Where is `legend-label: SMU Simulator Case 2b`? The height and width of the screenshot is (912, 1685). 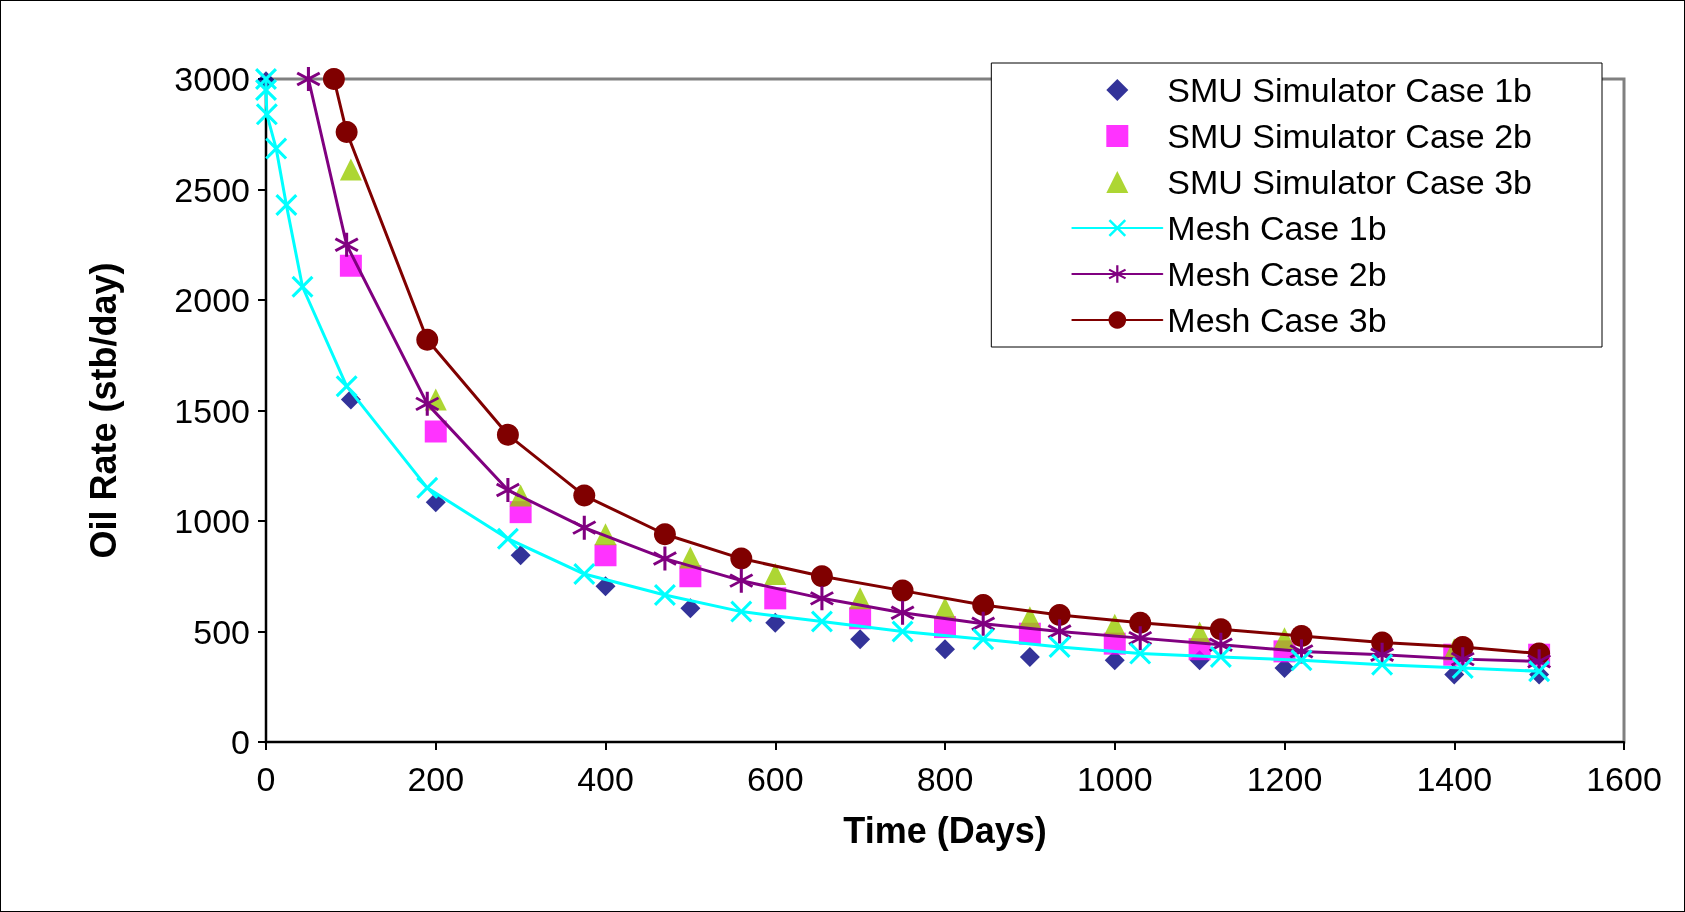 legend-label: SMU Simulator Case 2b is located at coordinates (1349, 136).